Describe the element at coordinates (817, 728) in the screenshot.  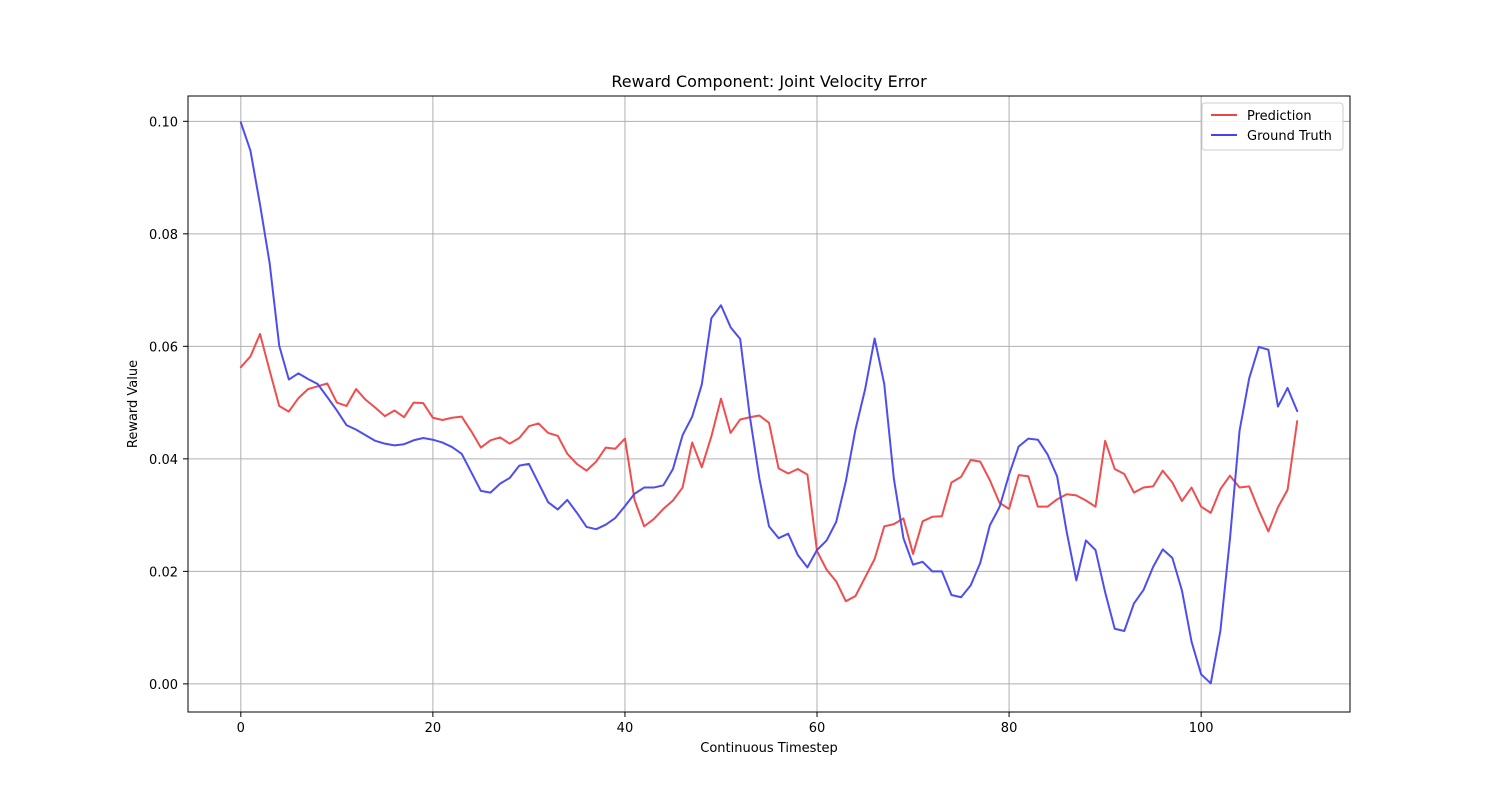
I see `x-tick-label: 60` at that location.